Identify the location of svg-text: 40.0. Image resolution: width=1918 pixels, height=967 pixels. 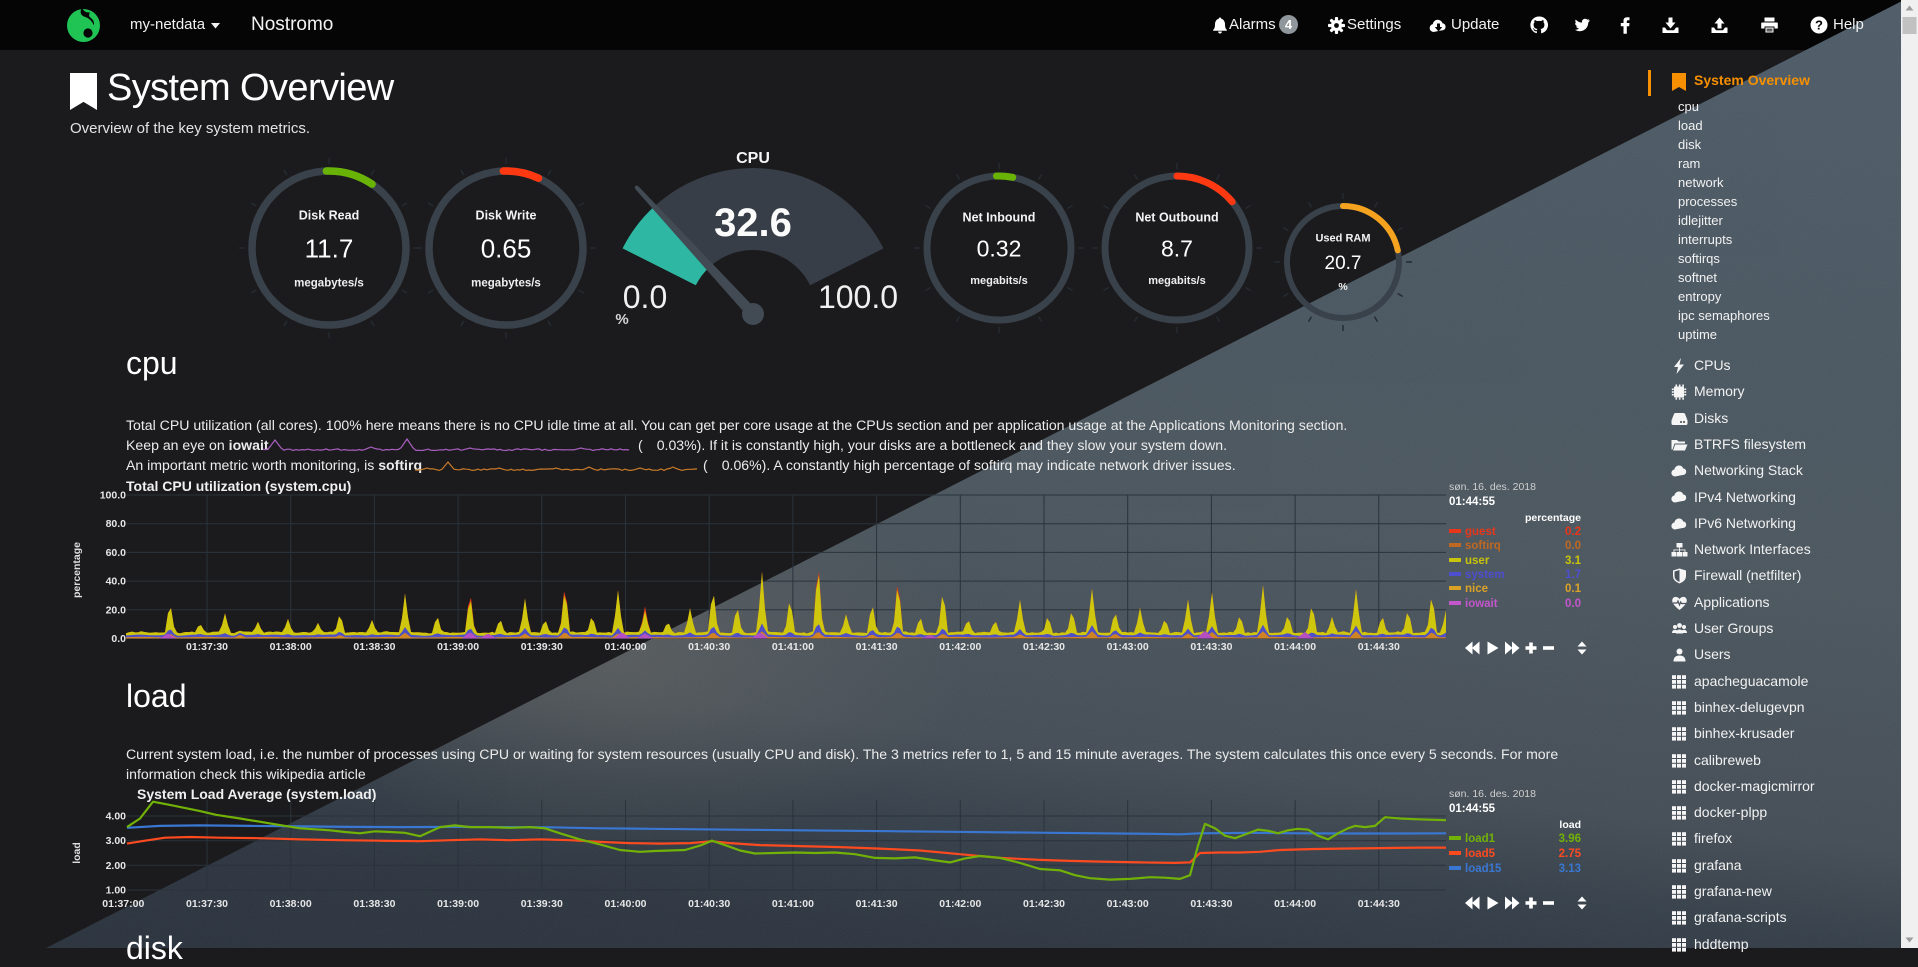
(116, 582).